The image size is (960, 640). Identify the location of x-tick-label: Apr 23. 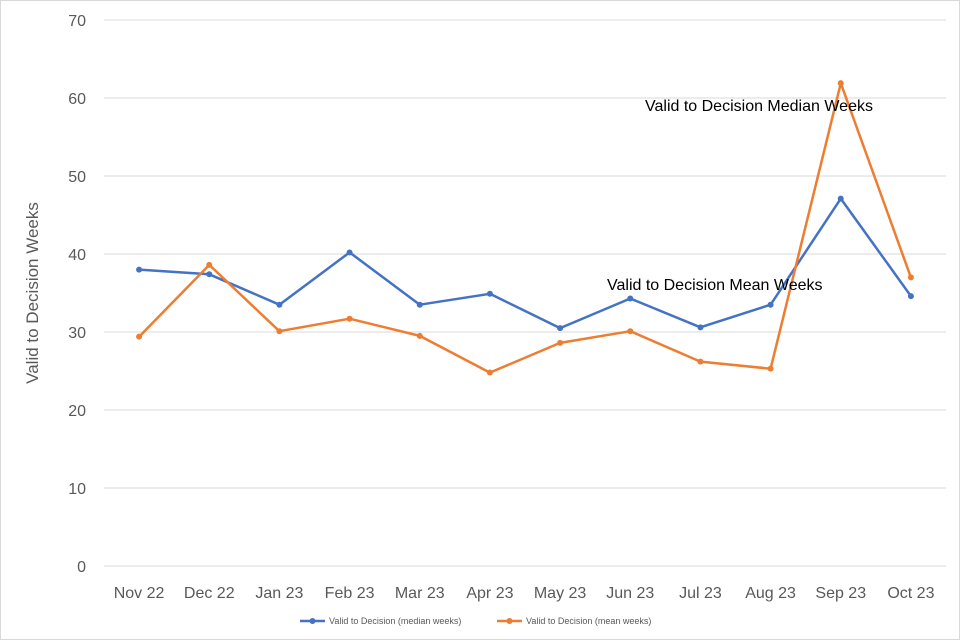
(489, 593).